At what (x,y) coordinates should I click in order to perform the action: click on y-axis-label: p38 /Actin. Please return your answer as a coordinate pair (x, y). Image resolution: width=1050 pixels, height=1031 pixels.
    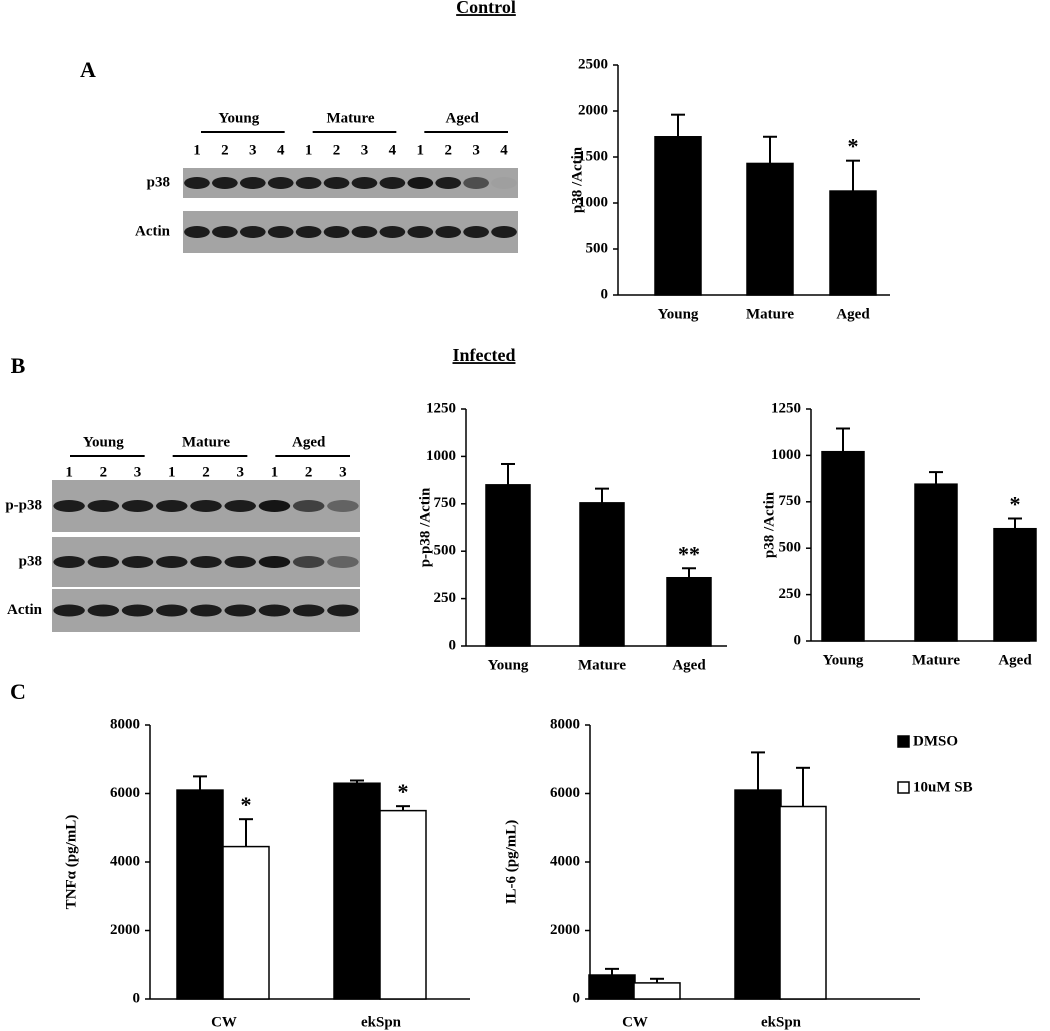
    Looking at the image, I should click on (769, 524).